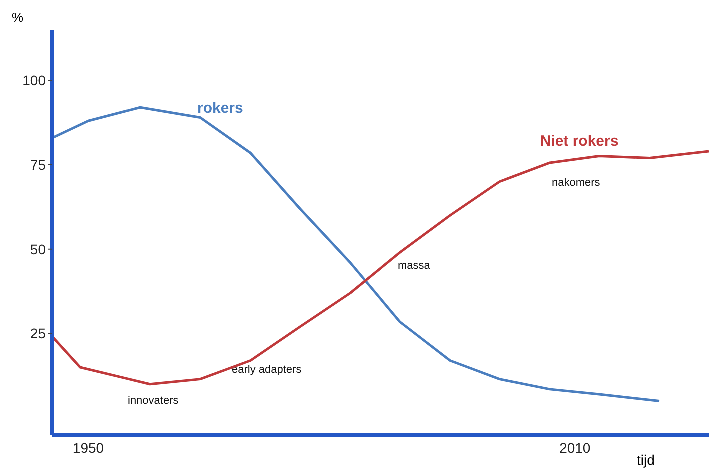 The height and width of the screenshot is (474, 709). I want to click on y-axis-title: %, so click(18, 17).